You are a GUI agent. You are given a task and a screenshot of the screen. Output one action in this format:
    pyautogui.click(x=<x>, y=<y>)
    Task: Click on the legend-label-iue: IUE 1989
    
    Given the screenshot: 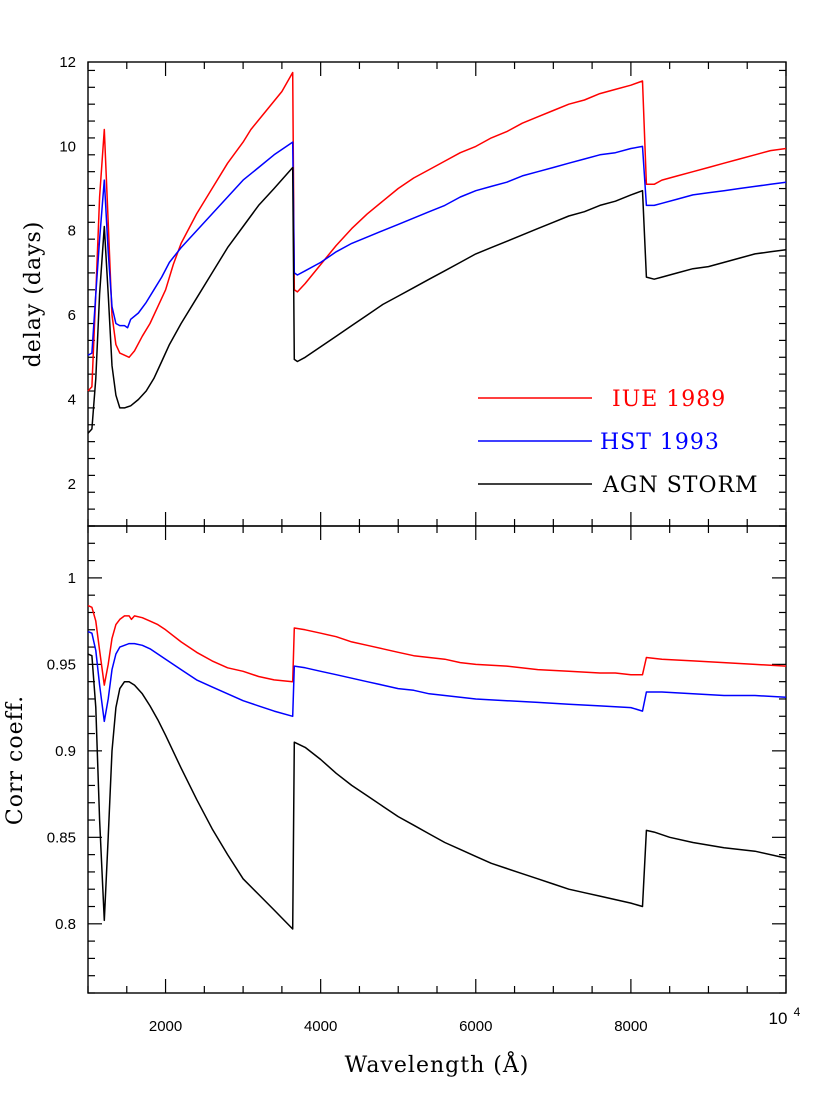 What is the action you would take?
    pyautogui.click(x=669, y=399)
    